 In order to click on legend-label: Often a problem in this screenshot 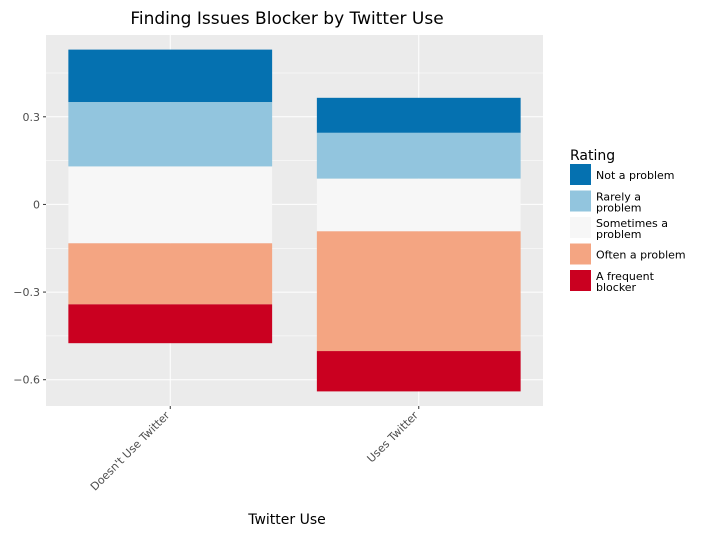, I will do `click(641, 255)`.